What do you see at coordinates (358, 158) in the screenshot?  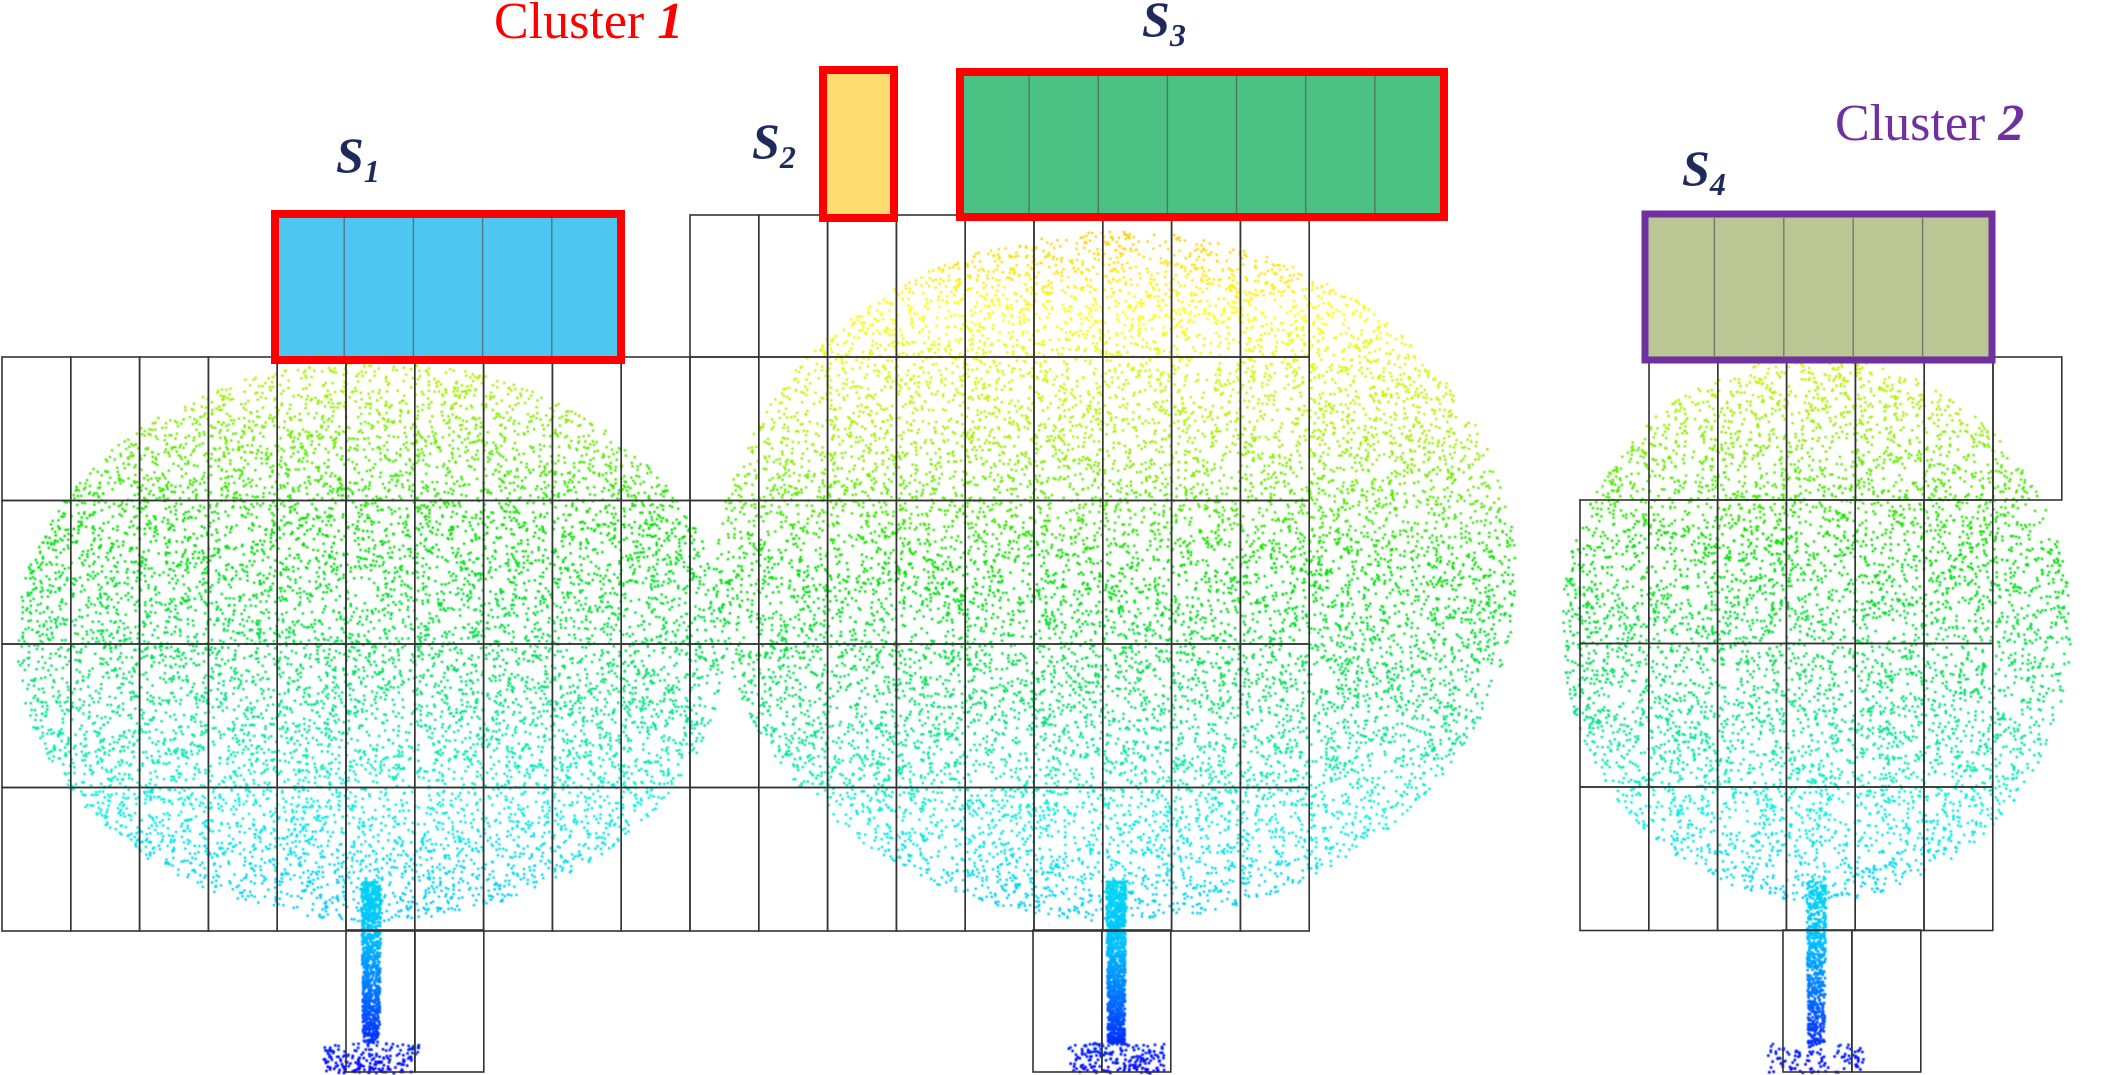 I see `segment-s1-label: S1` at bounding box center [358, 158].